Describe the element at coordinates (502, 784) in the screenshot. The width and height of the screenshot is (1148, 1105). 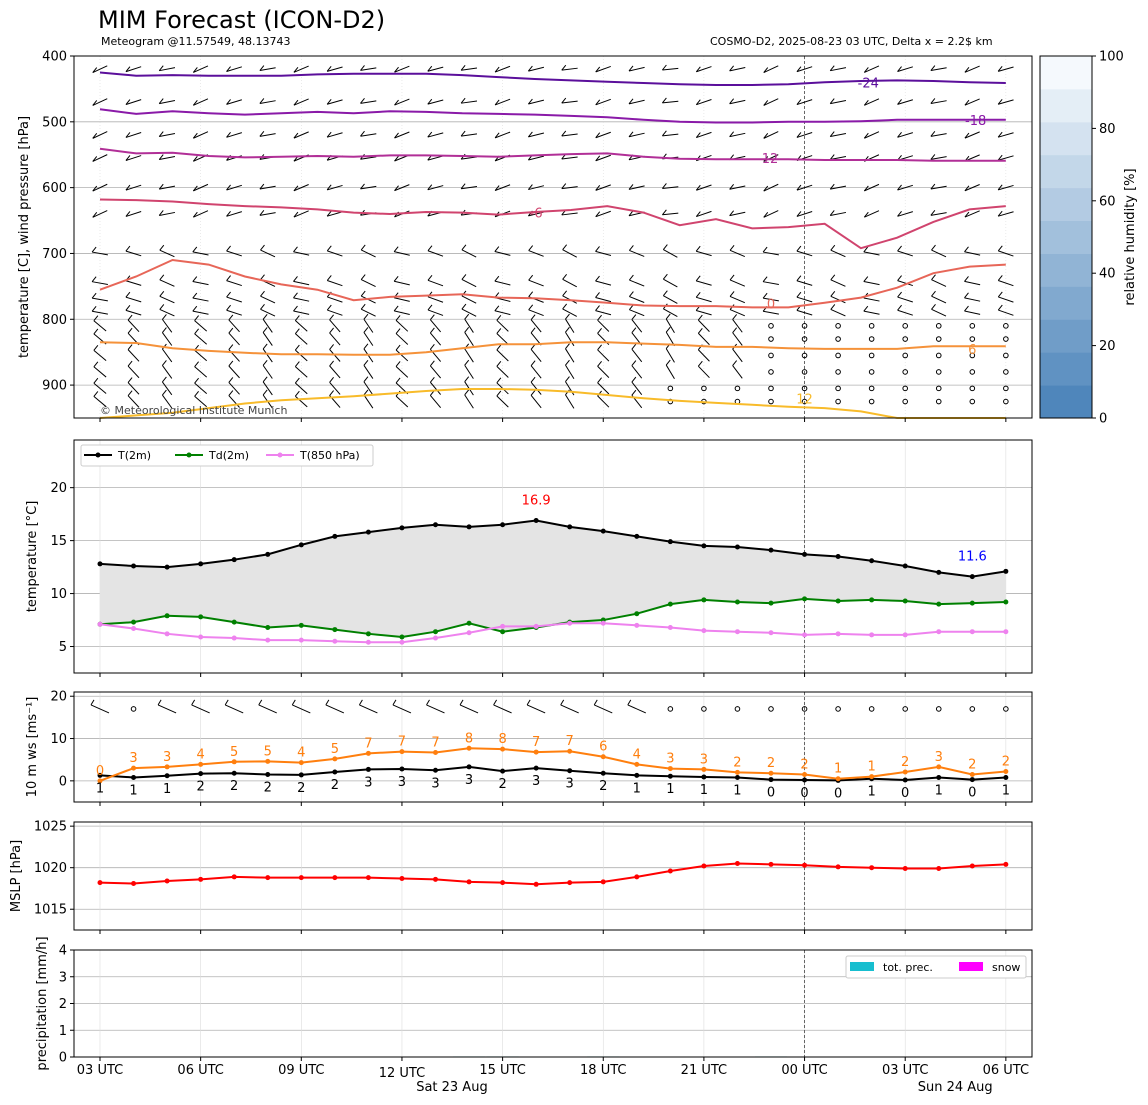
I see `wind-speed-label: 2` at that location.